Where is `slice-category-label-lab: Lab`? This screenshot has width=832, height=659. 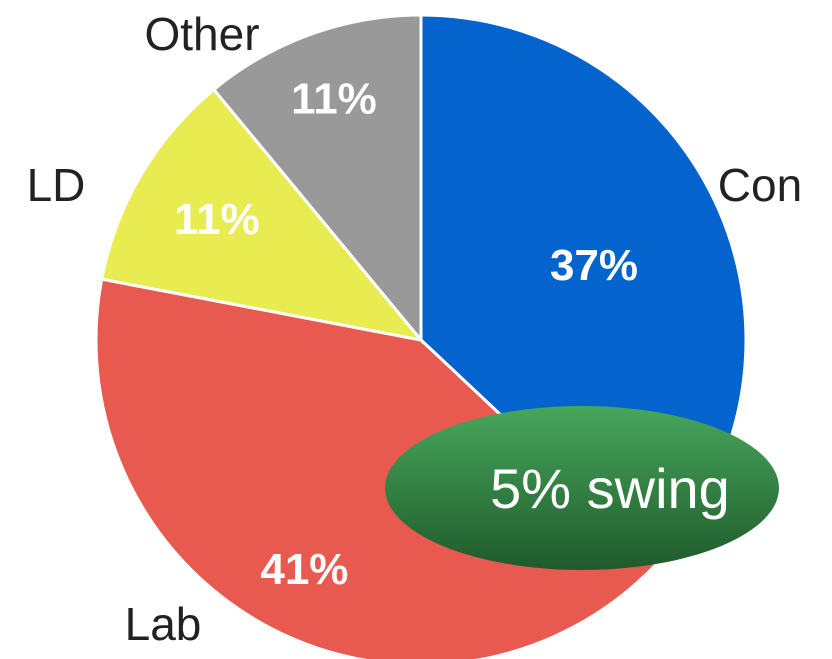 slice-category-label-lab: Lab is located at coordinates (163, 624).